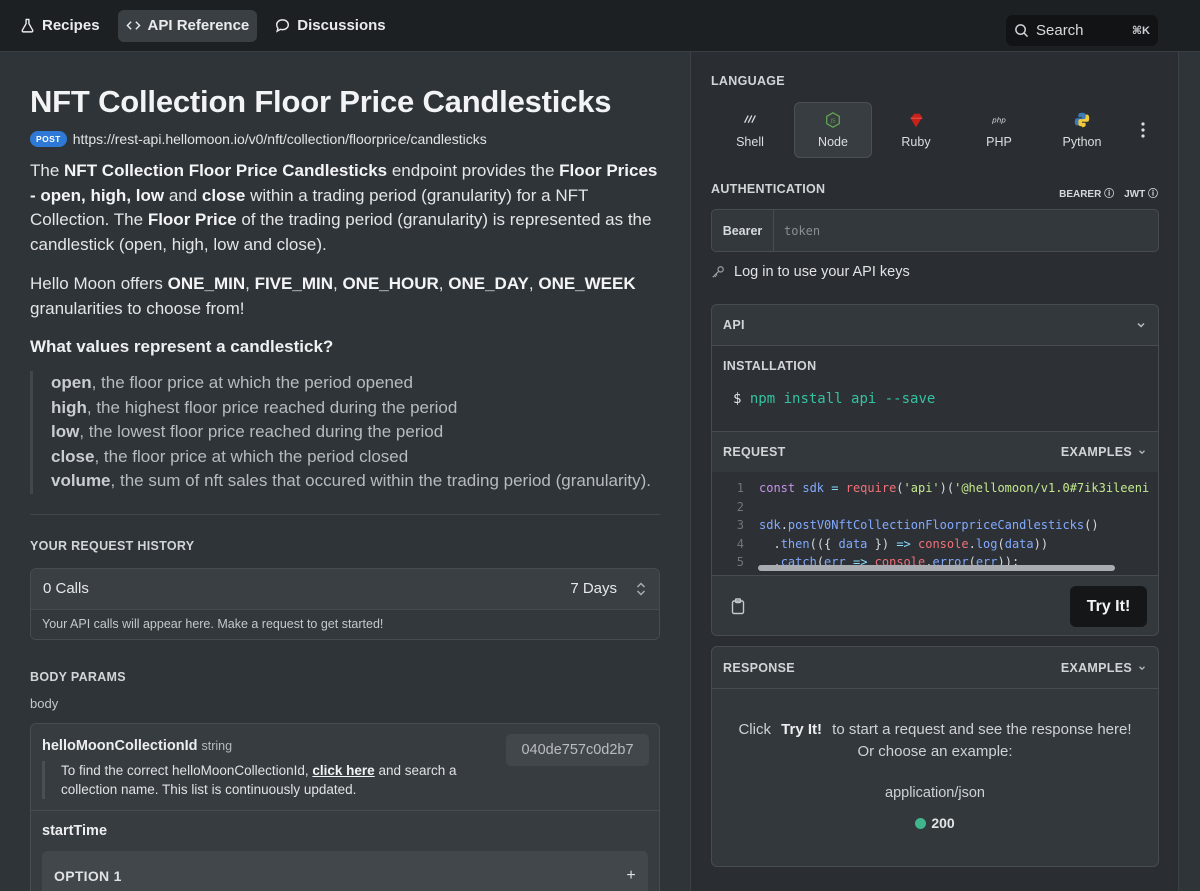 The image size is (1200, 891). I want to click on auth-token-field: Bearer token, so click(935, 230).